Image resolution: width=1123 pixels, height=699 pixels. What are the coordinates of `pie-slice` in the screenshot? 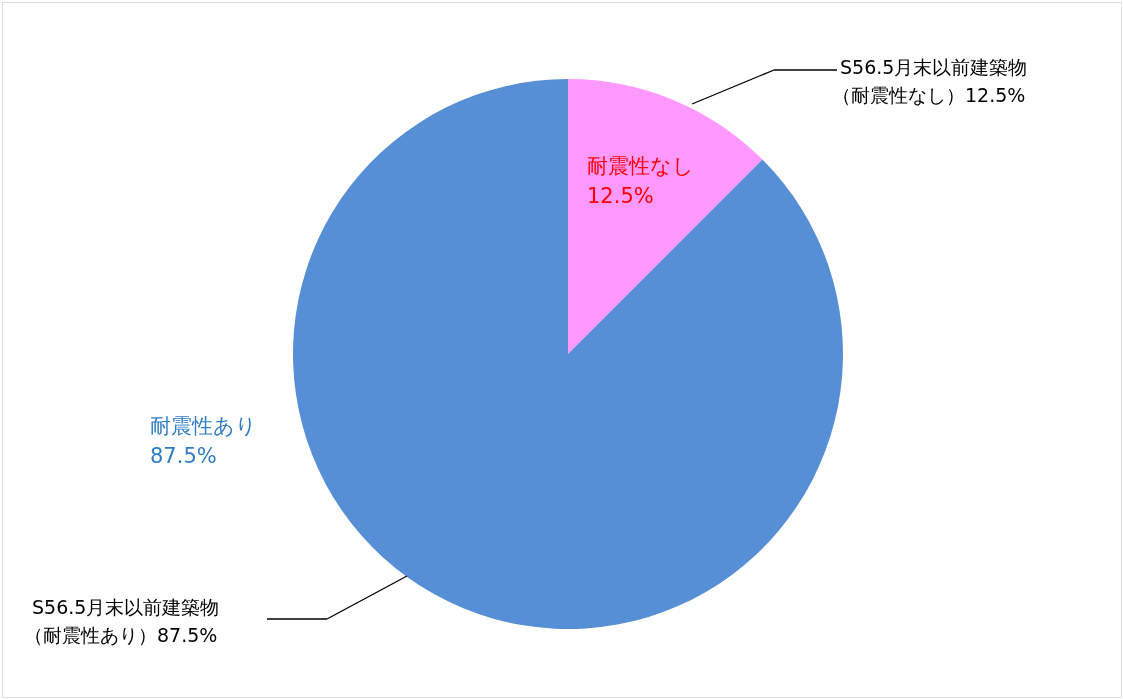 It's located at (665, 216).